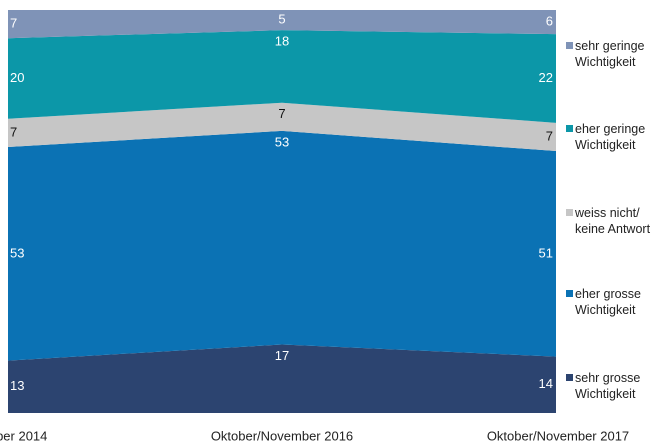 The width and height of the screenshot is (666, 448). Describe the element at coordinates (282, 41) in the screenshot. I see `value-label: 18` at that location.